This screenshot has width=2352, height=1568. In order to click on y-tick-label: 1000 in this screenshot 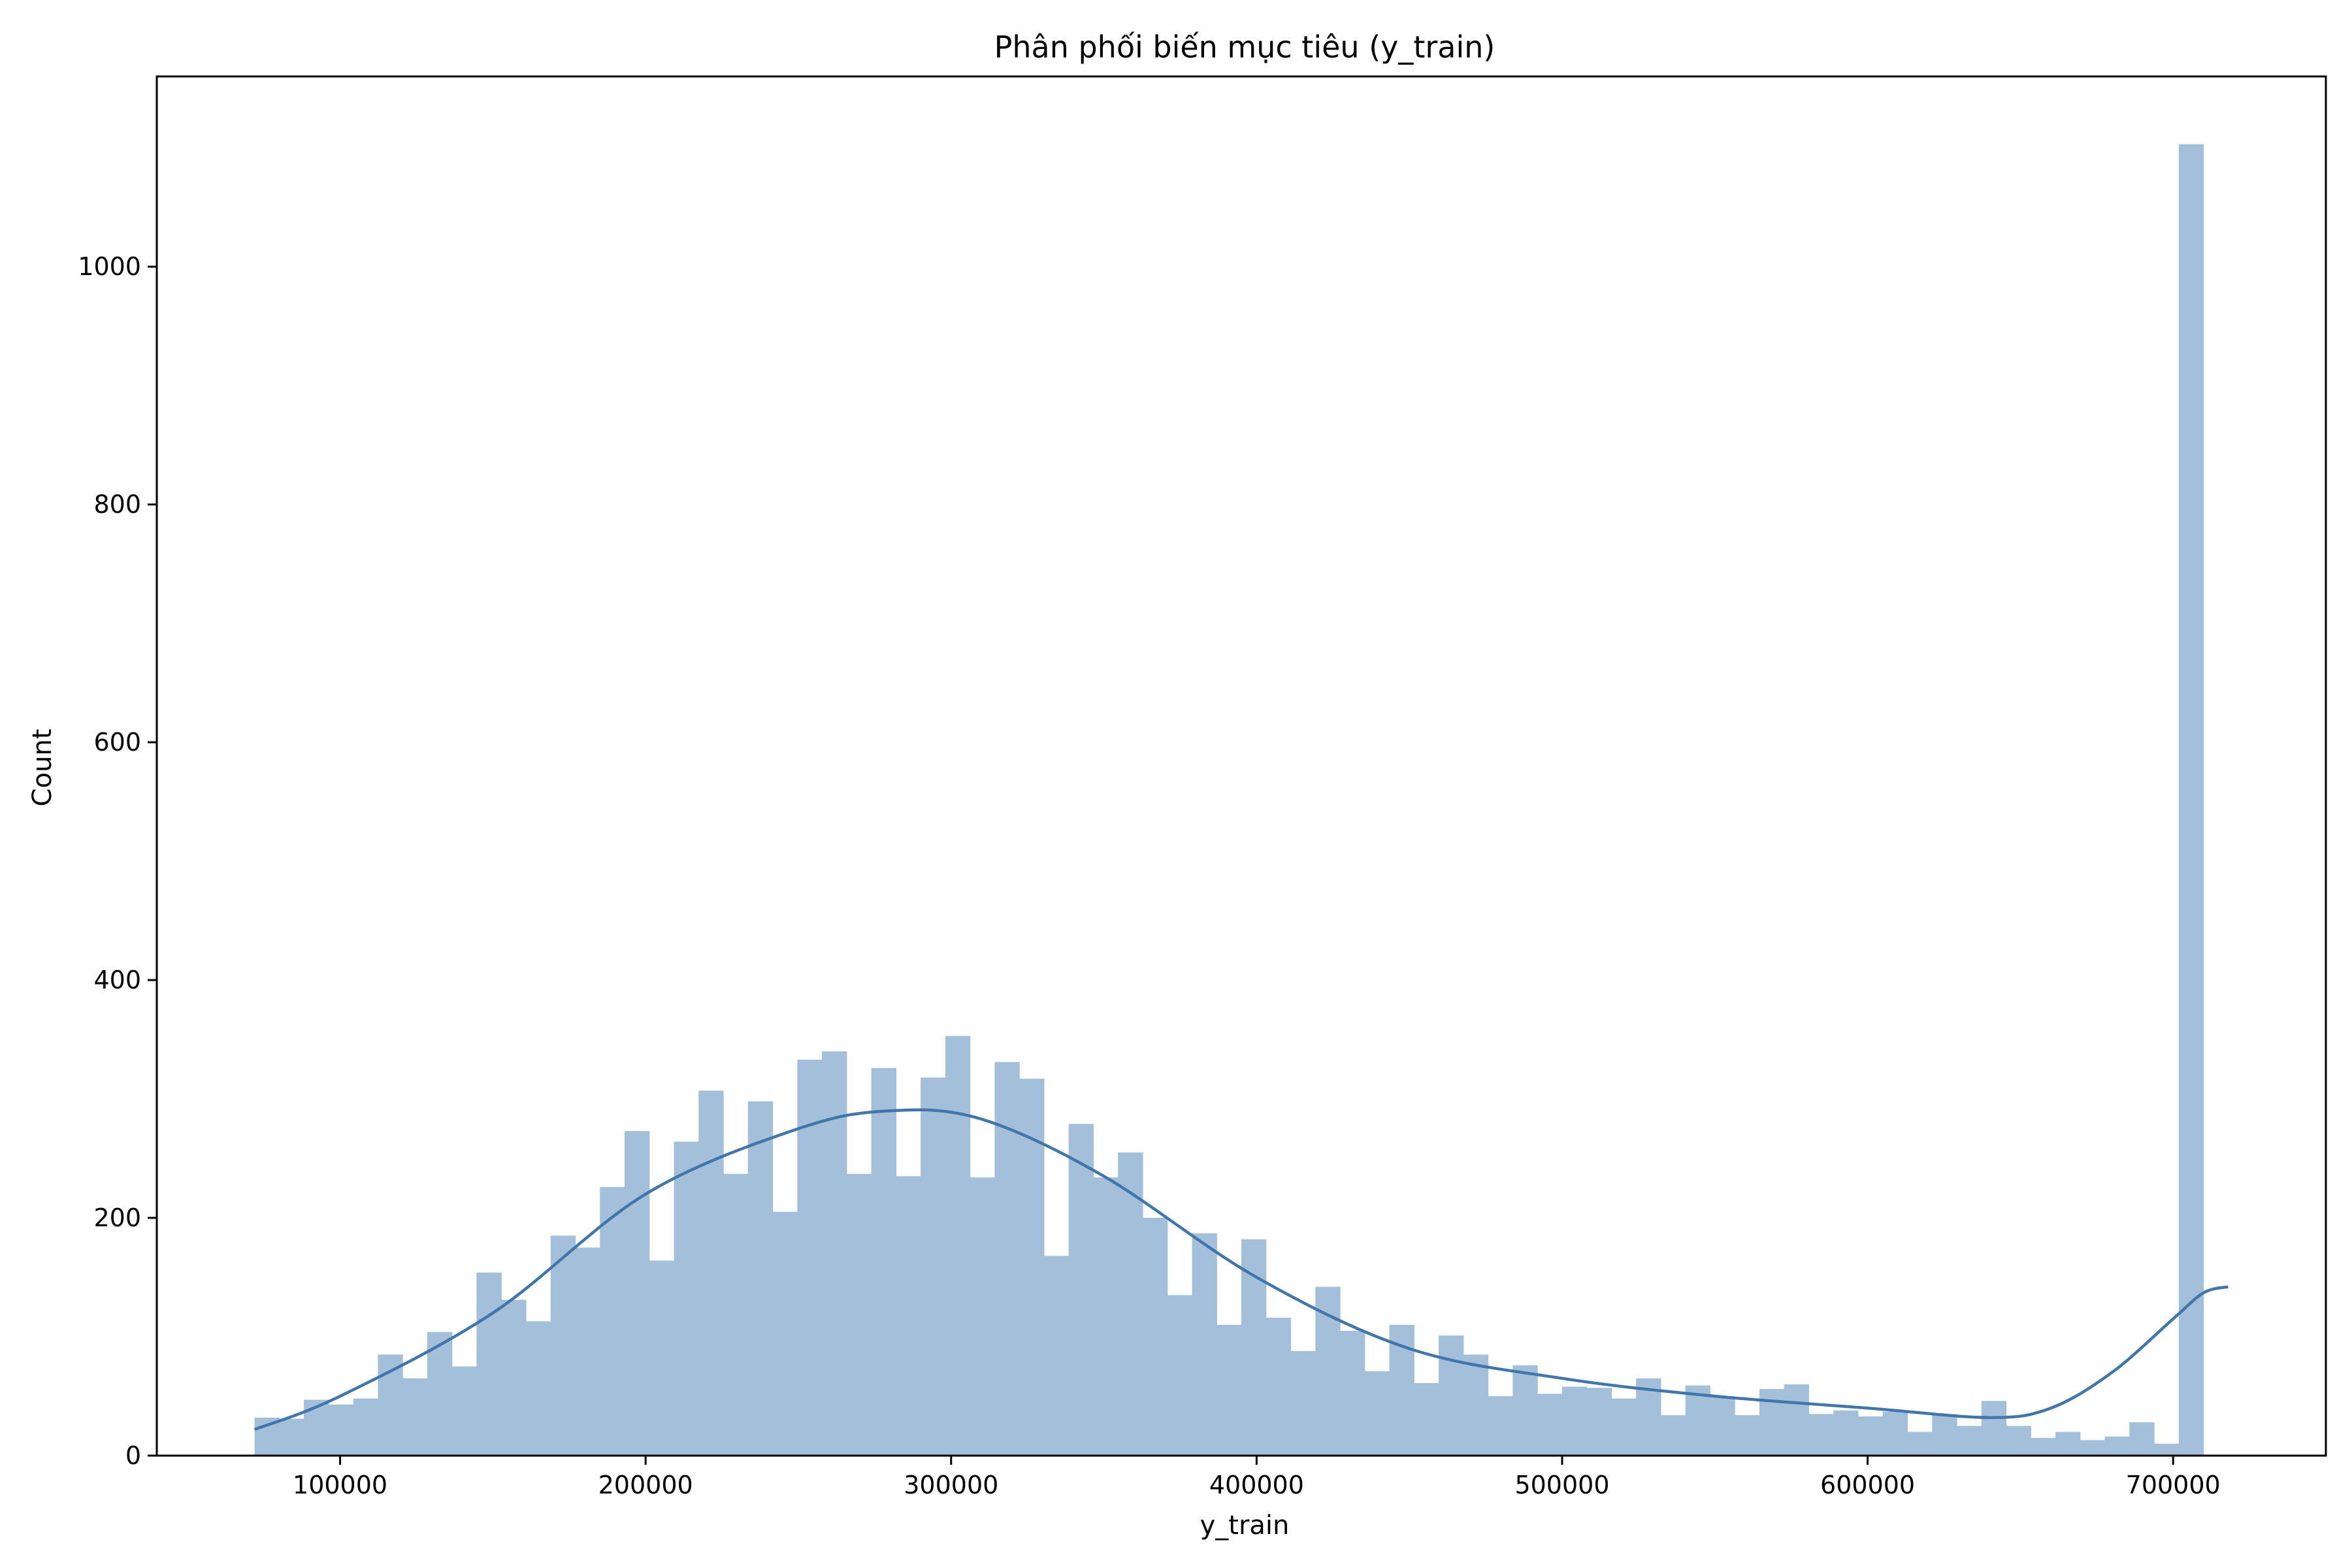, I will do `click(109, 266)`.